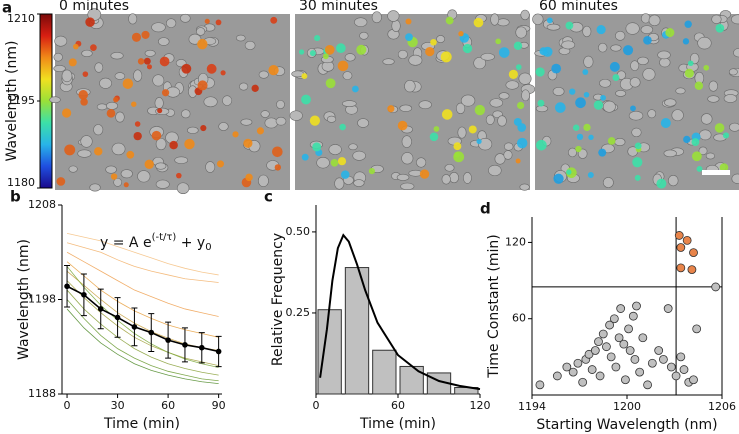 The width and height of the screenshot is (739, 434). Describe the element at coordinates (7, 8) in the screenshot. I see `panel-label: a` at that location.